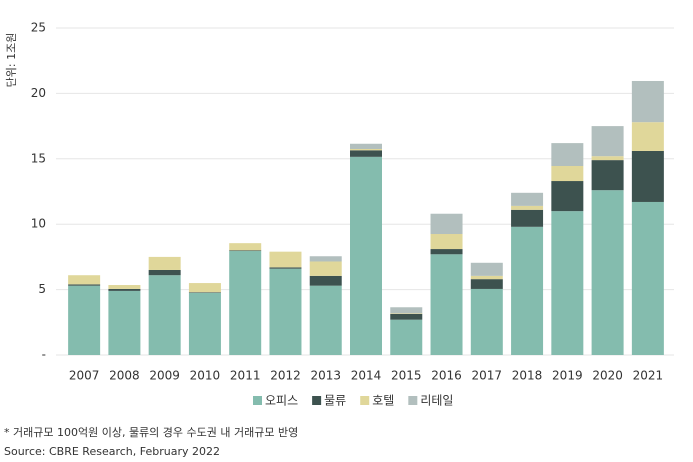  I want to click on y-tick-label: 5, so click(42, 289).